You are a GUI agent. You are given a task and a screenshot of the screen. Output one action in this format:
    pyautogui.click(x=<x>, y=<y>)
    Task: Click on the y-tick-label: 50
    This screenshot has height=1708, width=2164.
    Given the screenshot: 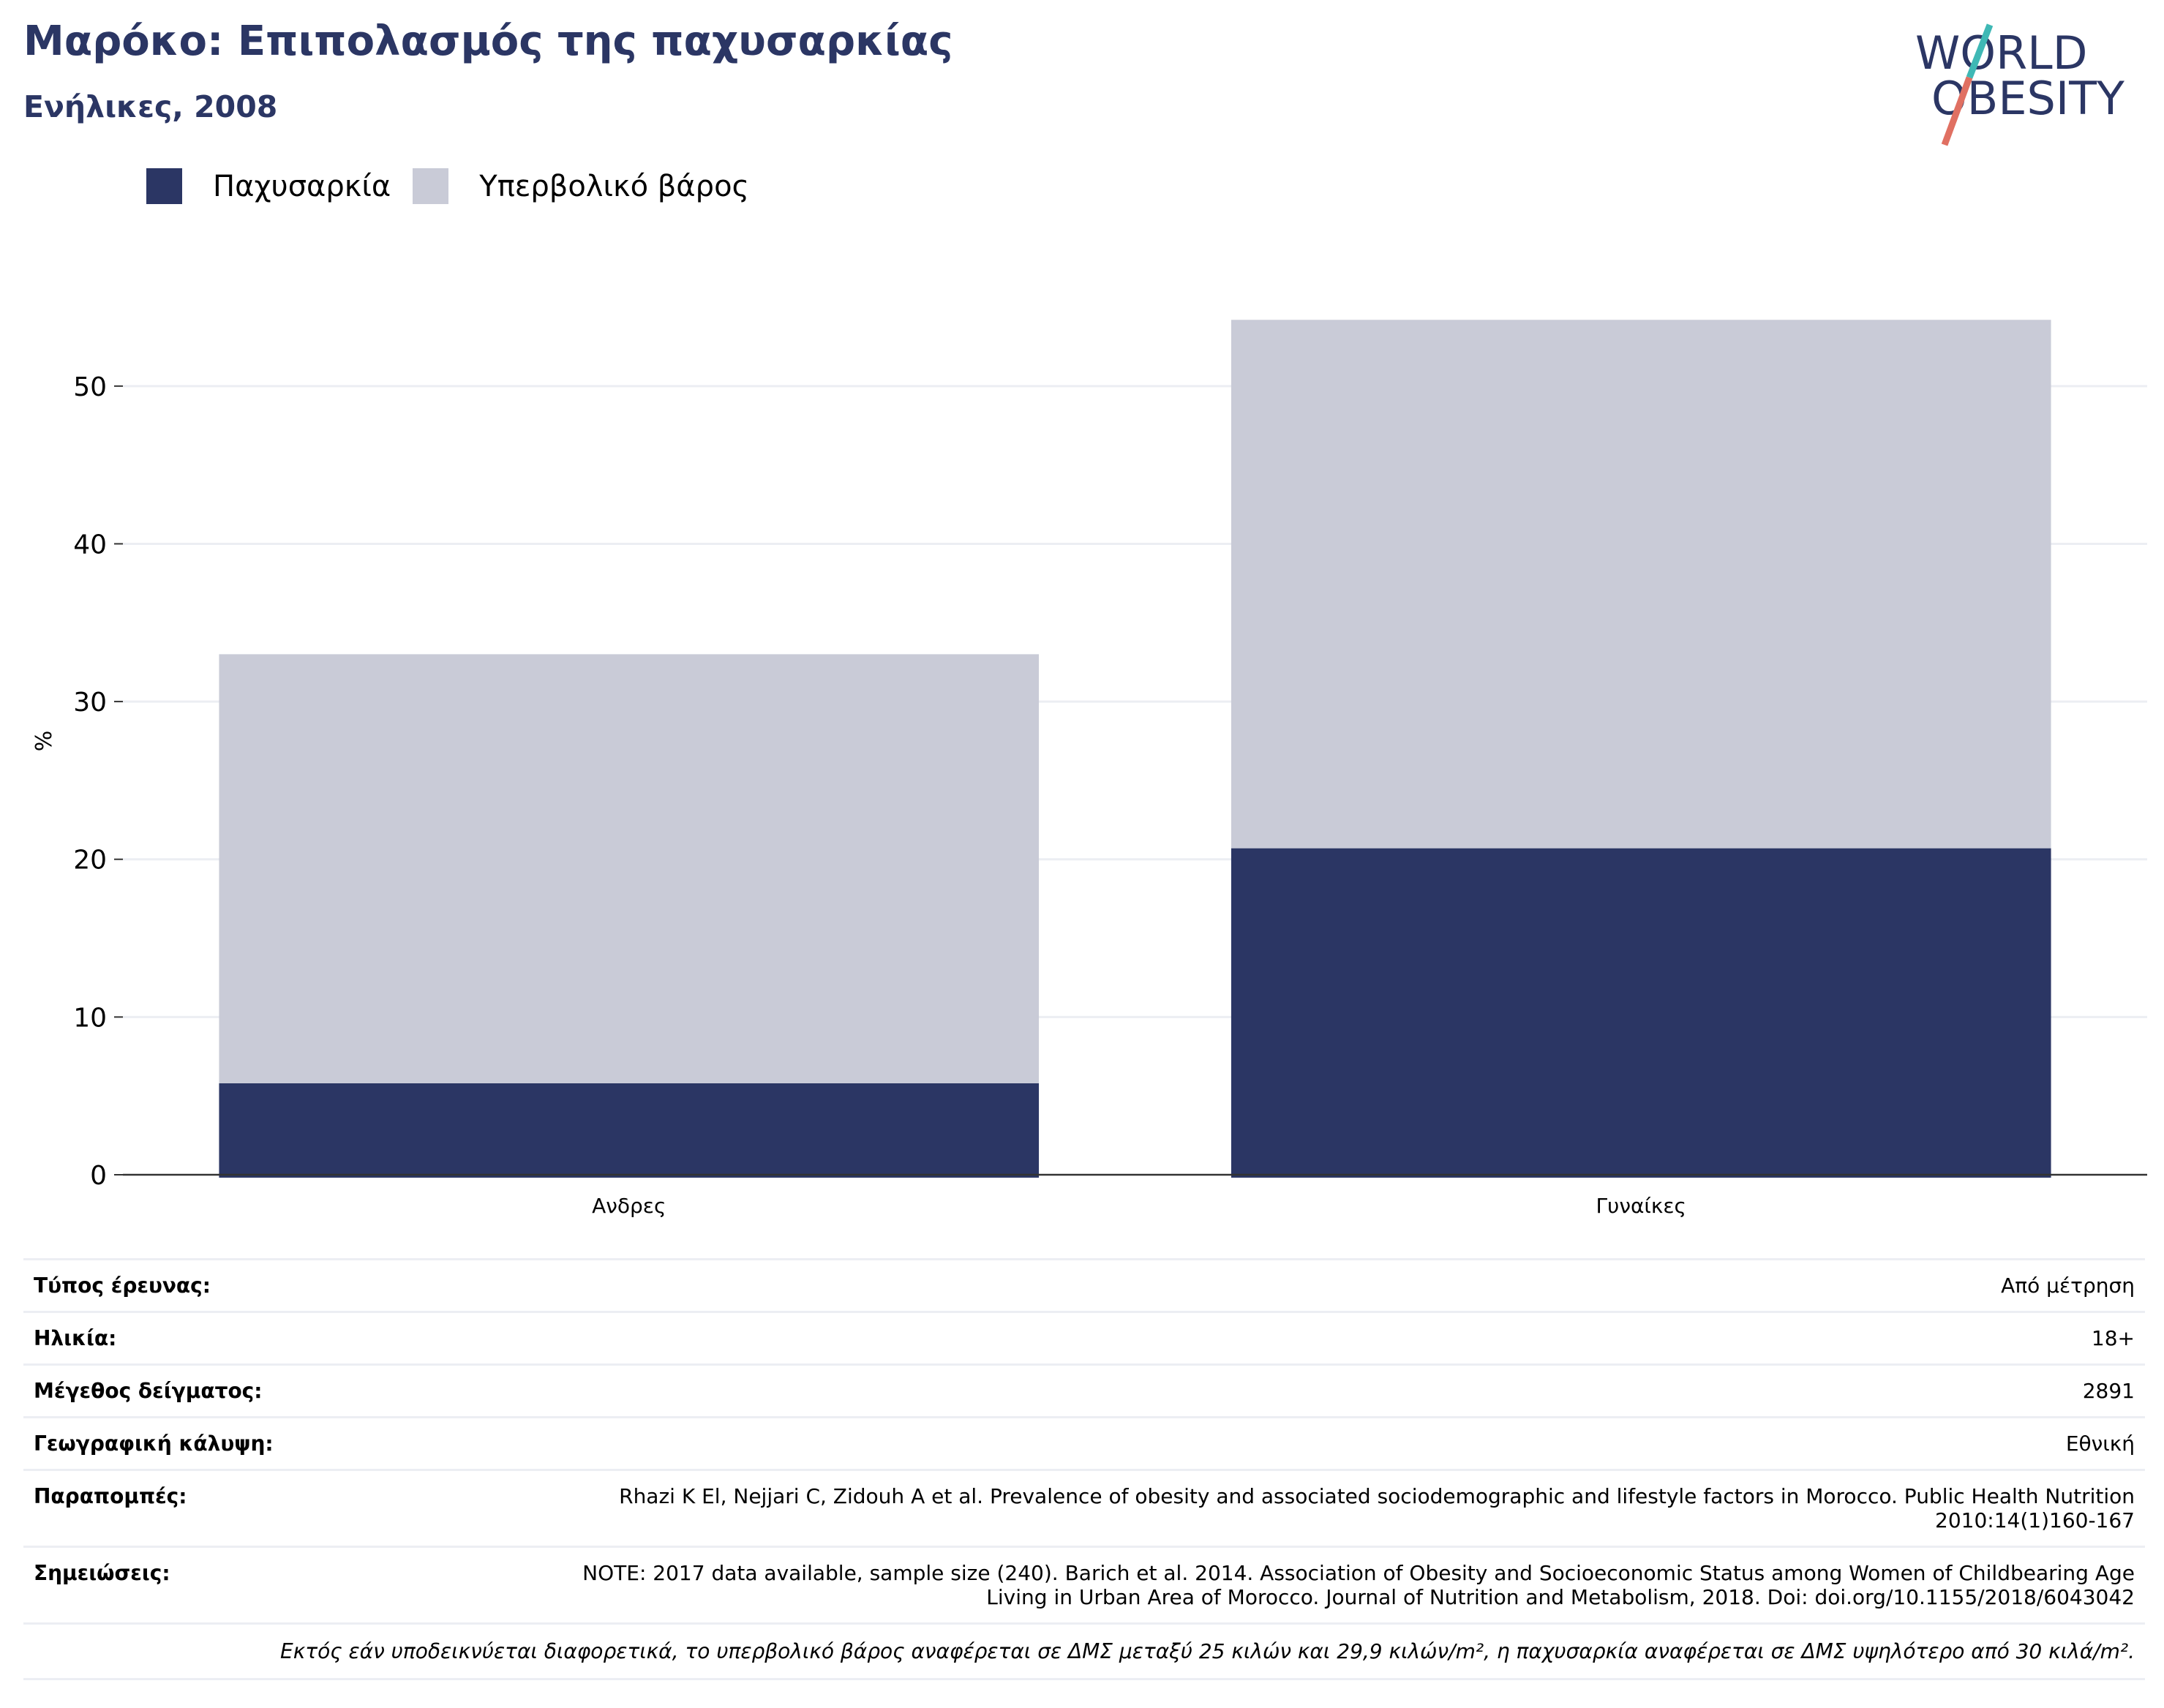 What is the action you would take?
    pyautogui.click(x=90, y=387)
    